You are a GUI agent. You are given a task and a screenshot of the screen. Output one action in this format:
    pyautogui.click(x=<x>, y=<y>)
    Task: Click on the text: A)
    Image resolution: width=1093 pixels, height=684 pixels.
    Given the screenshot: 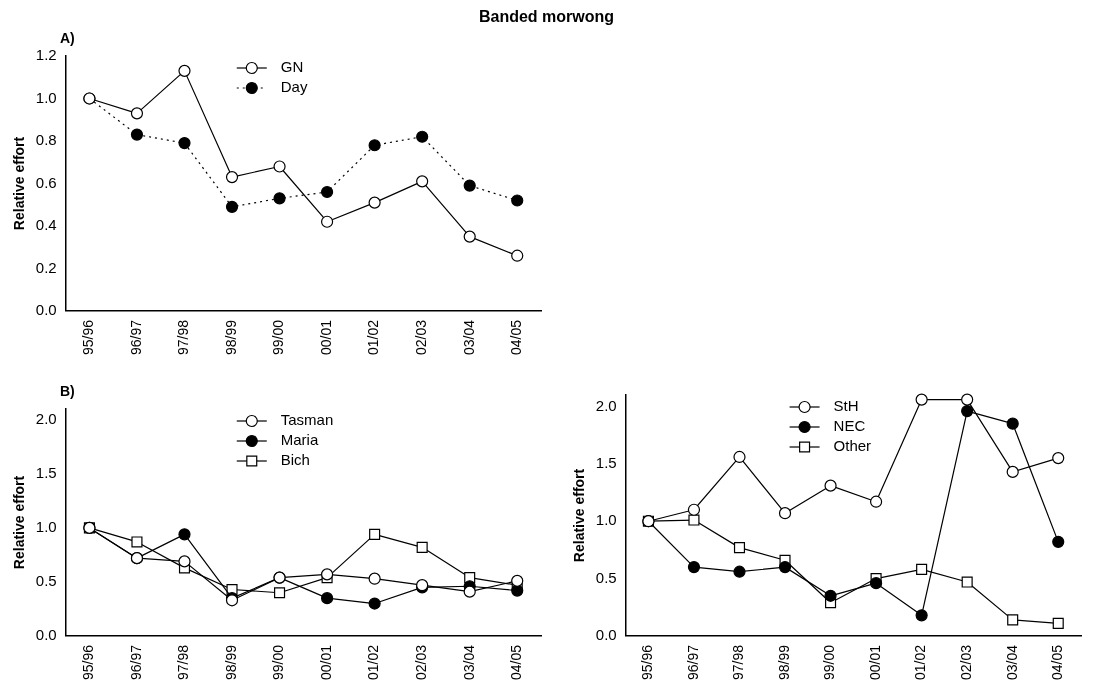 What is the action you would take?
    pyautogui.click(x=67, y=37)
    